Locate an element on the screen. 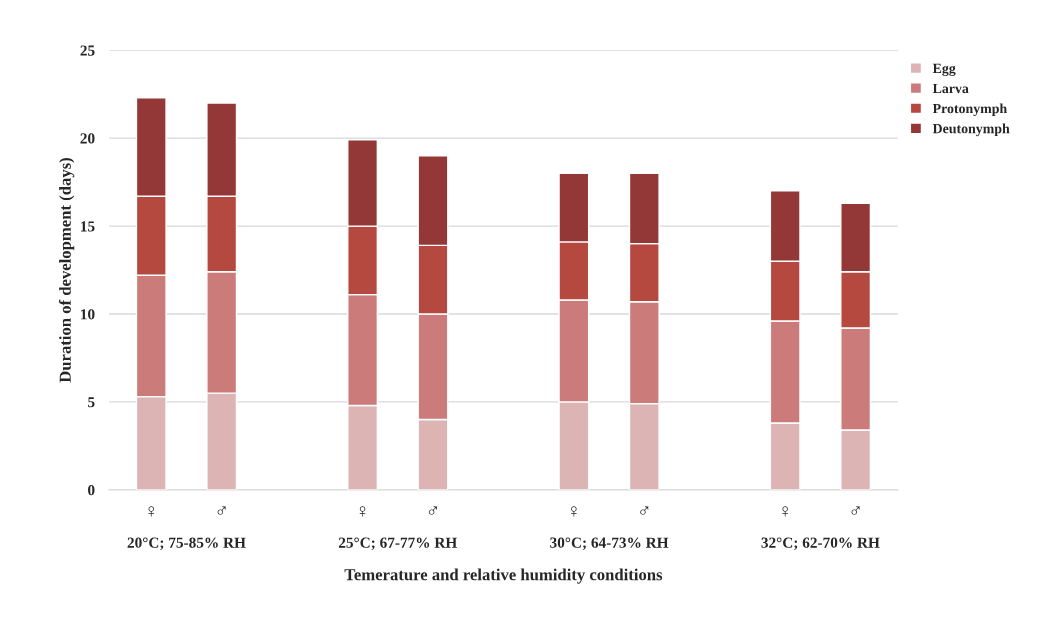 The height and width of the screenshot is (628, 1038). y-tick-label: 25 is located at coordinates (87, 50).